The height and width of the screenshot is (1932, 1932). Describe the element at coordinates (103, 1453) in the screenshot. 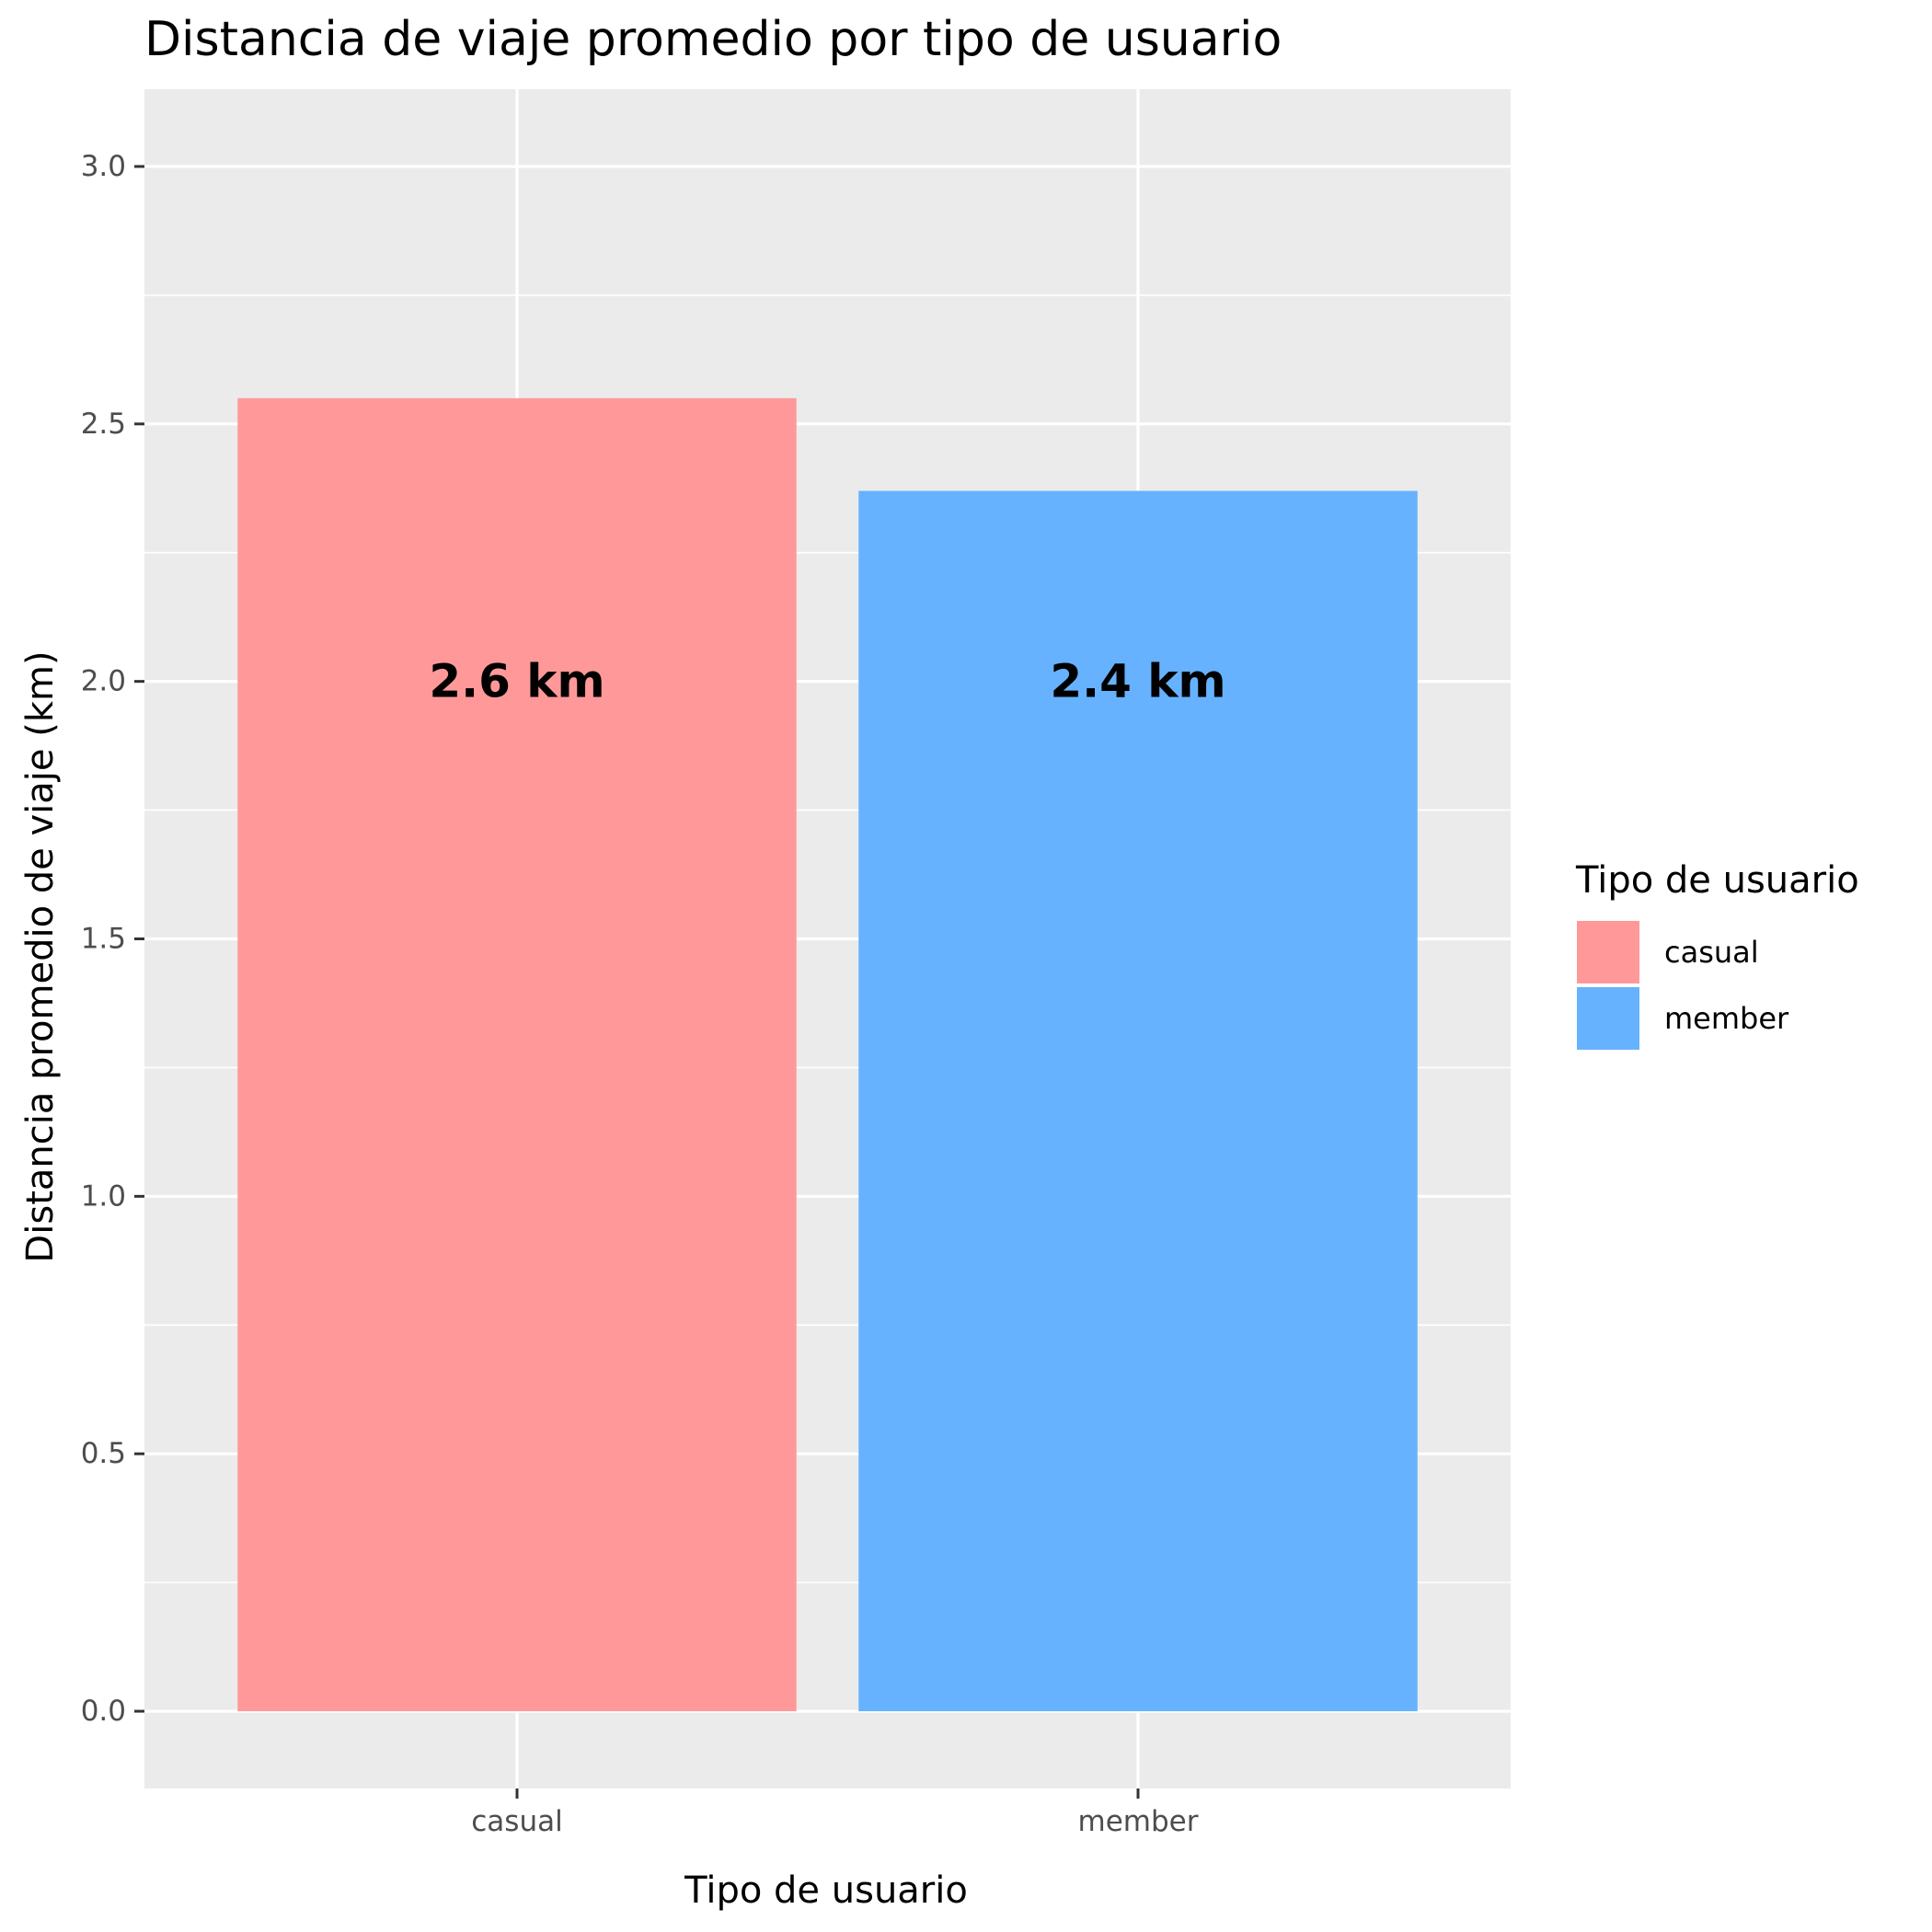

I see `y-tick-label: 0.5` at that location.